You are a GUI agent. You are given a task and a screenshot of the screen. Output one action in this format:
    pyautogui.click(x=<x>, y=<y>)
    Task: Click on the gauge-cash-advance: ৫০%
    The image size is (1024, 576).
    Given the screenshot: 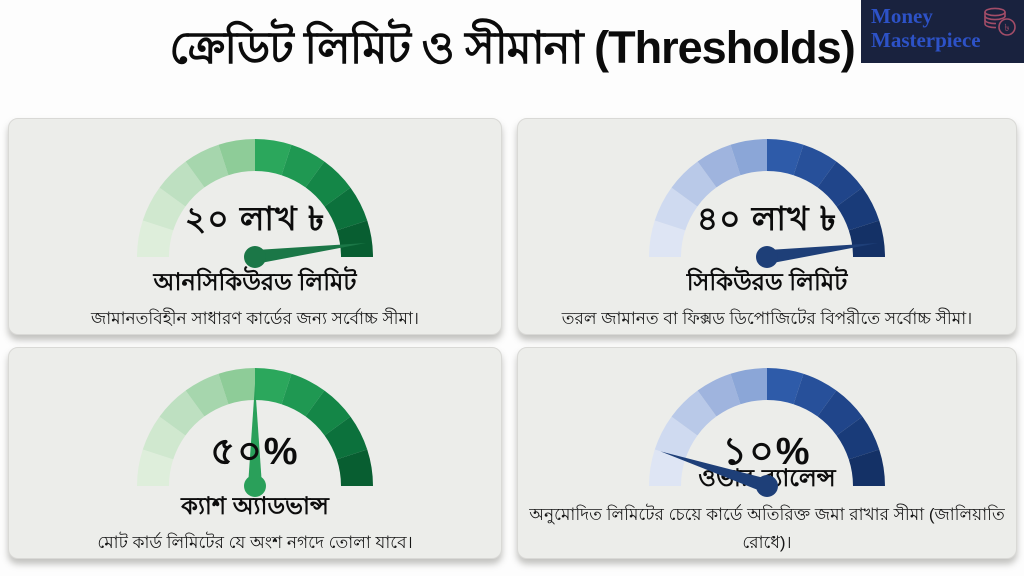 What is the action you would take?
    pyautogui.click(x=255, y=426)
    